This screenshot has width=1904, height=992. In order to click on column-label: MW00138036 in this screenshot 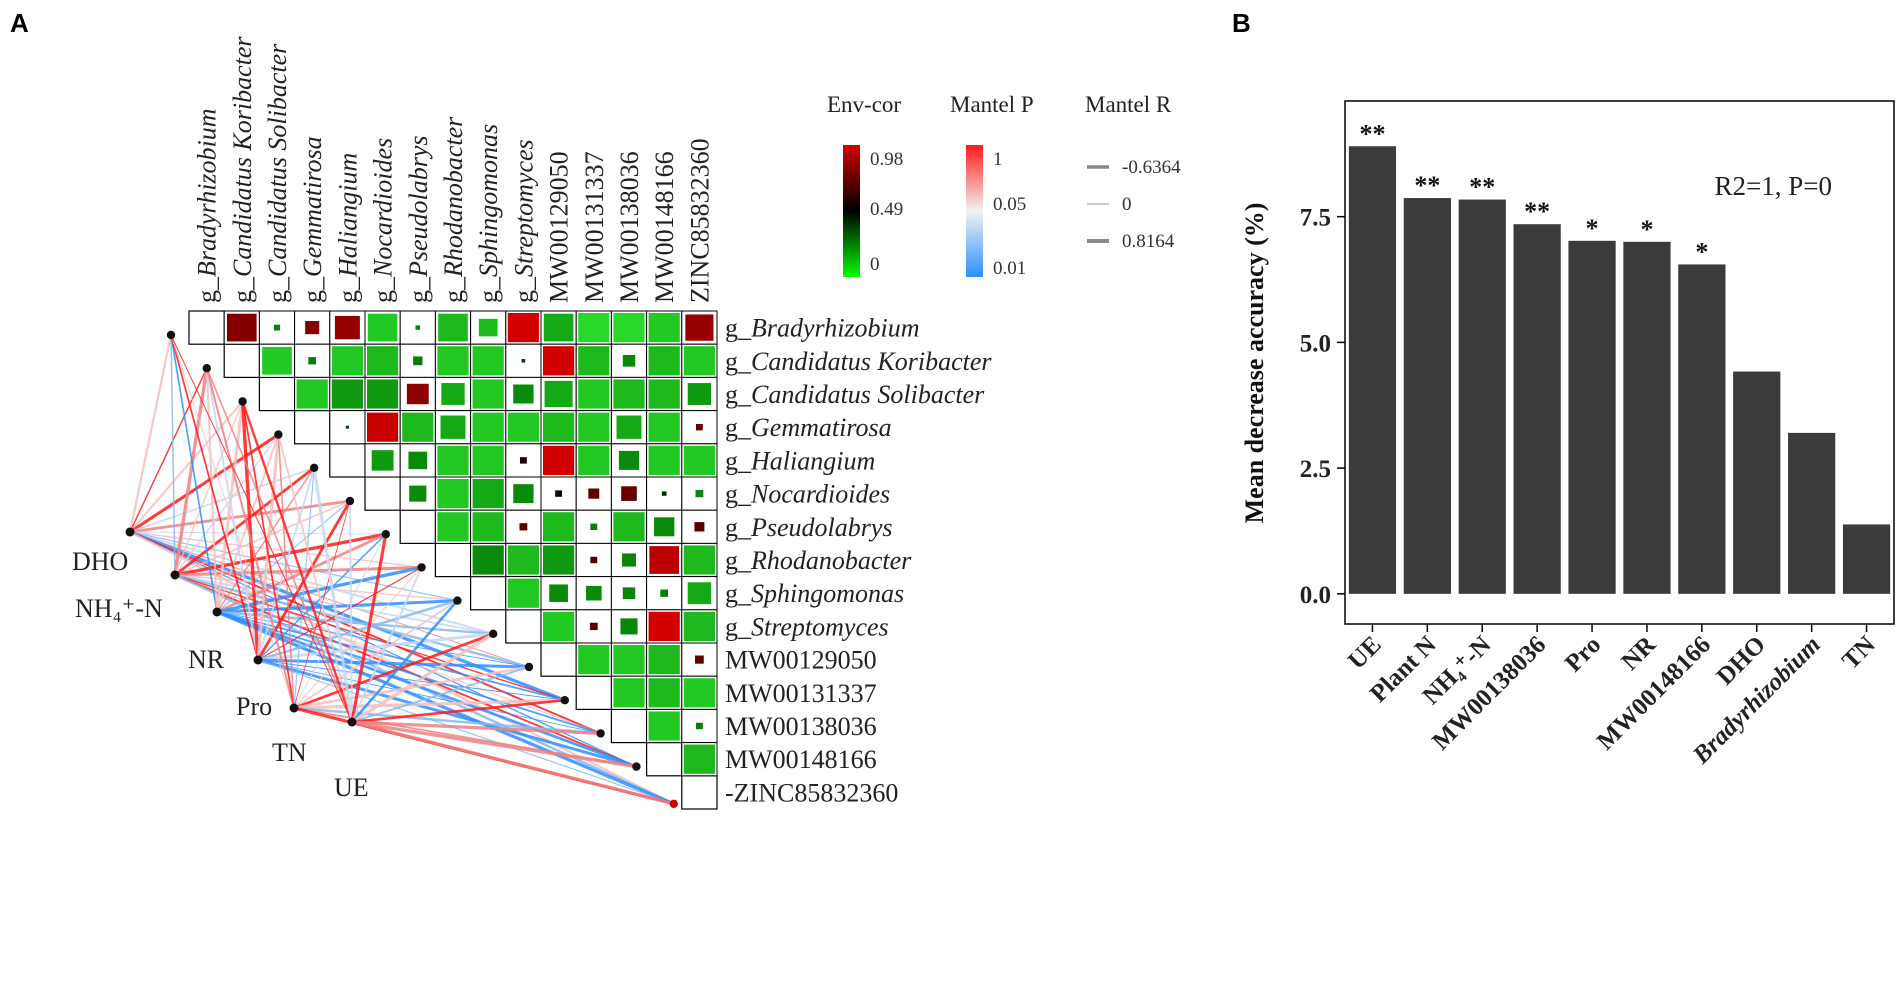, I will do `click(629, 227)`.